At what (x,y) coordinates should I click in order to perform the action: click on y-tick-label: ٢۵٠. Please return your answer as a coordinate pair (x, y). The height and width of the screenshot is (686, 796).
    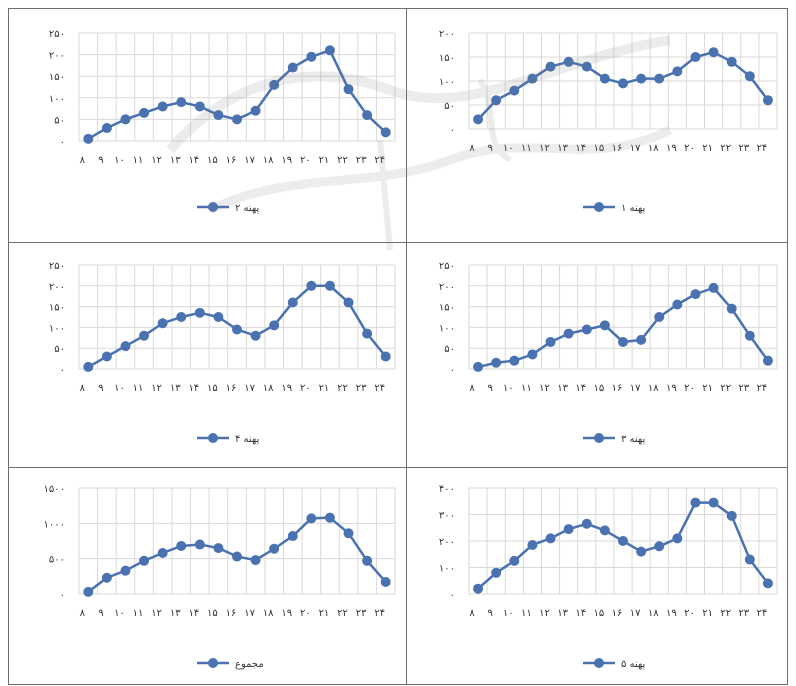
    Looking at the image, I should click on (447, 266).